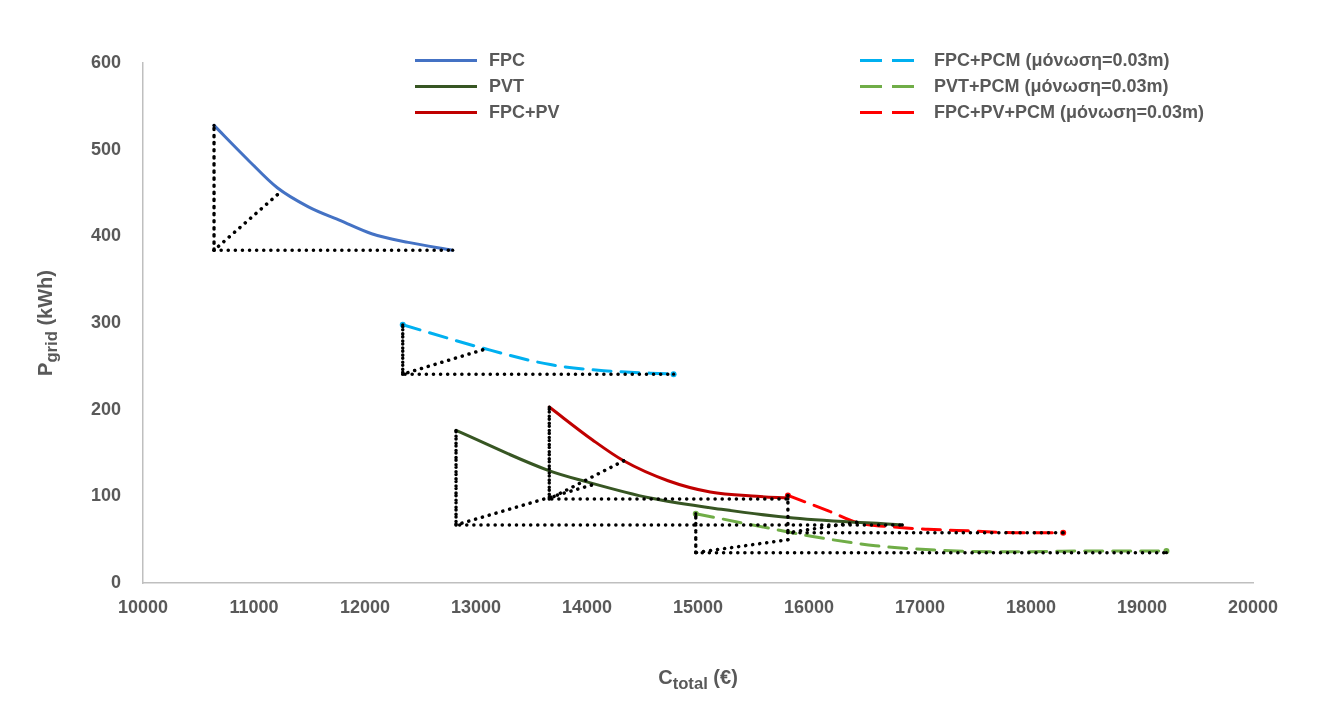  What do you see at coordinates (507, 86) in the screenshot?
I see `legend-label: PVT` at bounding box center [507, 86].